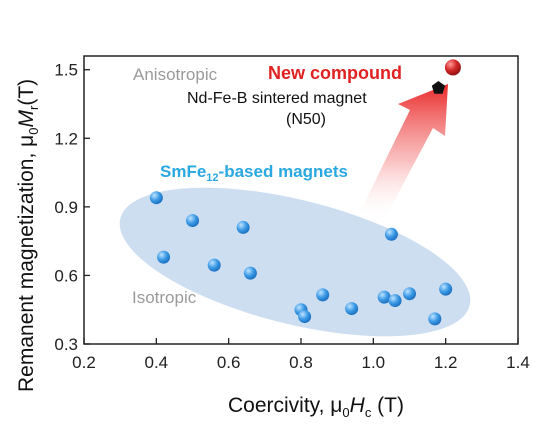 This screenshot has width=543, height=424. Describe the element at coordinates (277, 98) in the screenshot. I see `ndfeb-label: Nd-Fe-B sintered magnet` at that location.